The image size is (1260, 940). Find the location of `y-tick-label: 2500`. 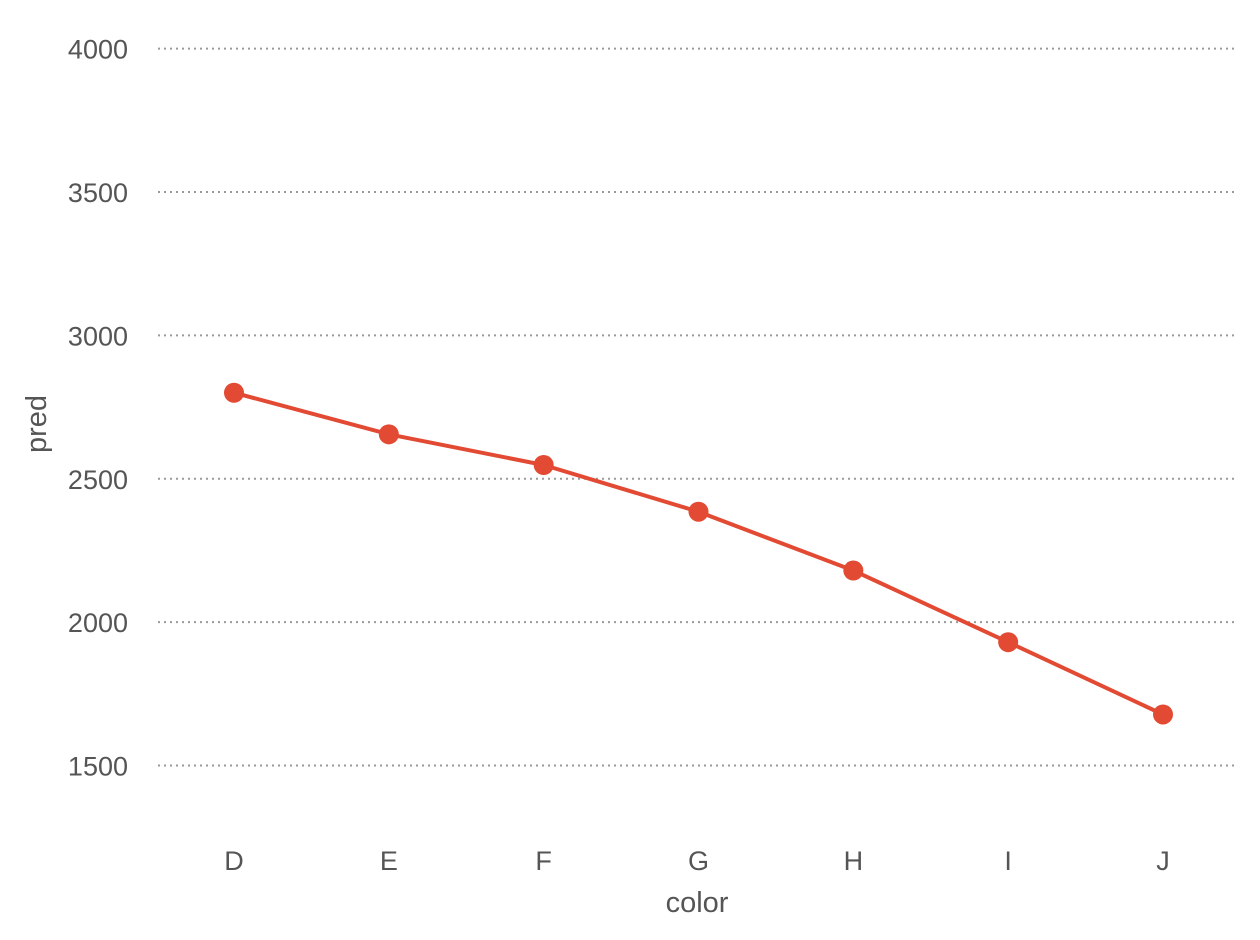

y-tick-label: 2500 is located at coordinates (98, 480).